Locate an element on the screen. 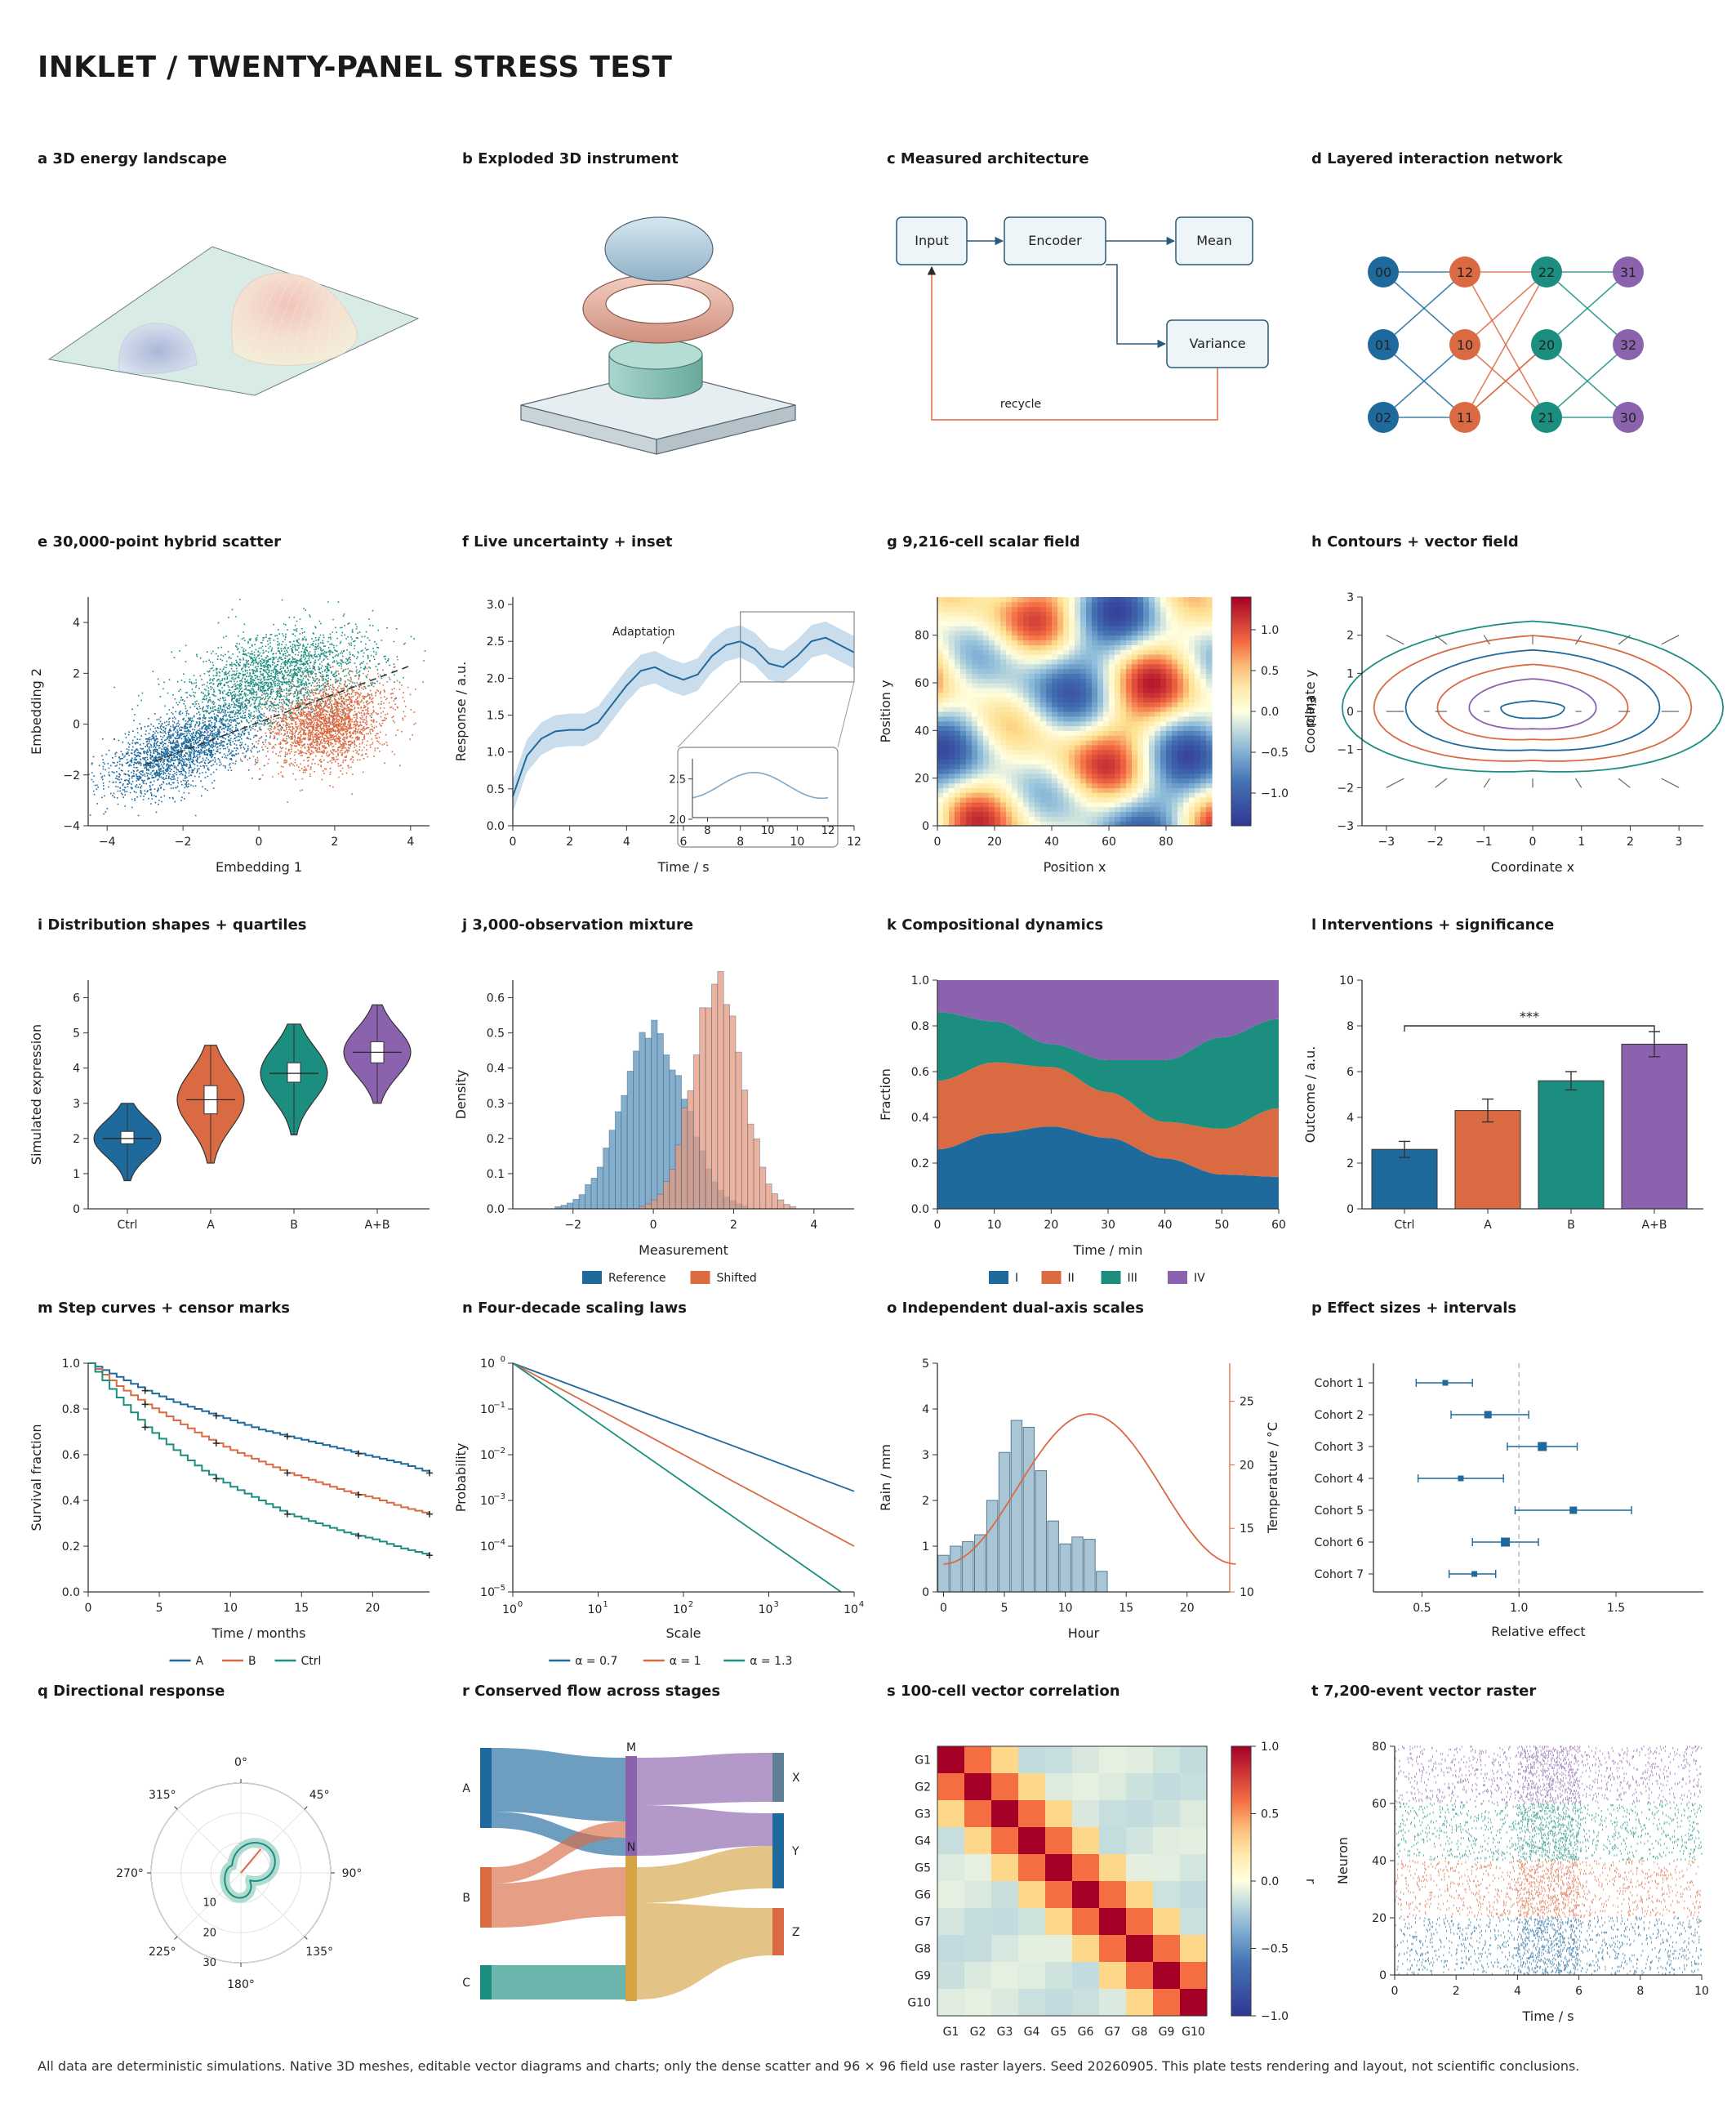  legend-label: Reference is located at coordinates (637, 1278).